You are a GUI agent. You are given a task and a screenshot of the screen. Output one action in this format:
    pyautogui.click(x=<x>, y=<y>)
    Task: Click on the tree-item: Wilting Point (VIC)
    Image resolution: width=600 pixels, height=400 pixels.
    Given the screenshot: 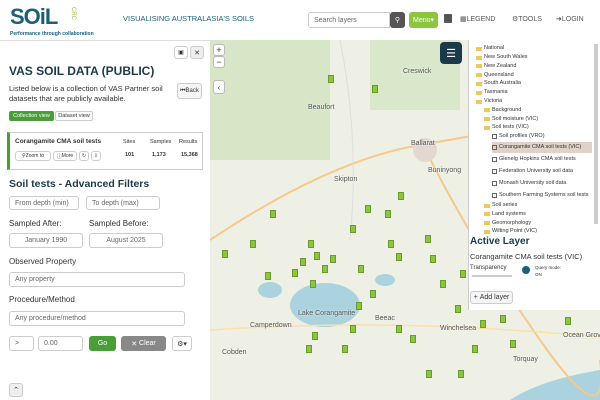 What is the action you would take?
    pyautogui.click(x=538, y=232)
    